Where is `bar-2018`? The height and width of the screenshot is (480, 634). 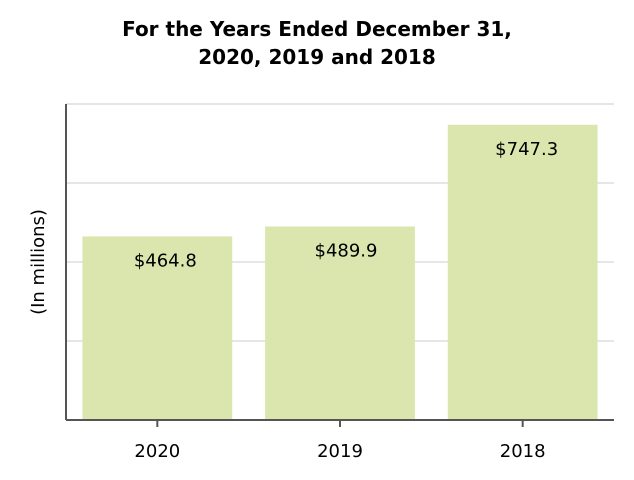 bar-2018 is located at coordinates (522, 272).